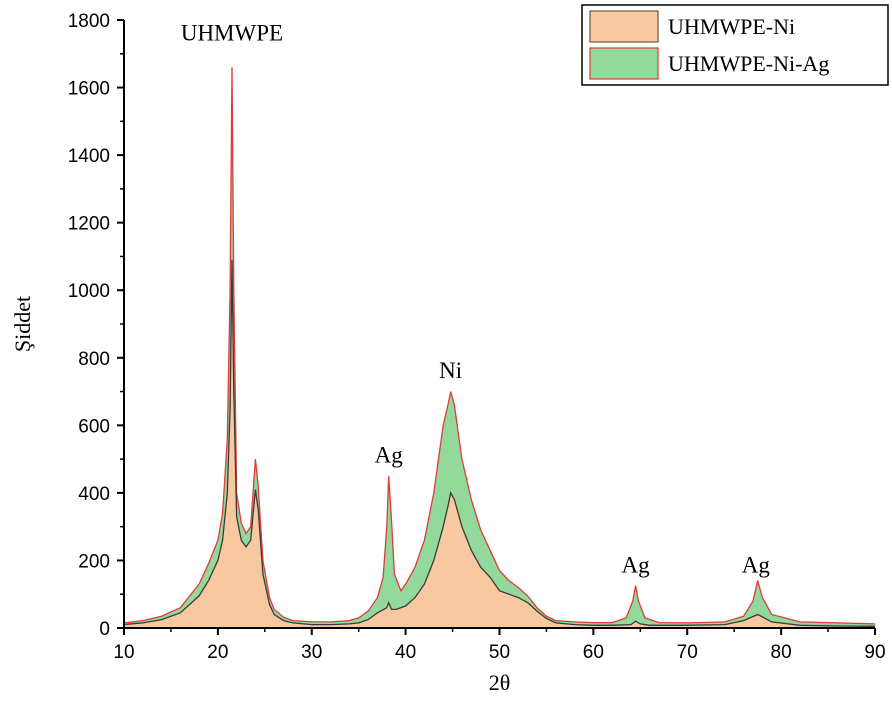  Describe the element at coordinates (94, 359) in the screenshot. I see `y-tick-label: 800` at that location.